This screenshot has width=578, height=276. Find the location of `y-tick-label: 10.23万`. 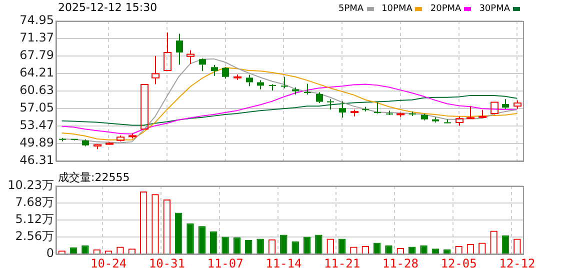

y-tick-label: 10.23万 is located at coordinates (31, 185).